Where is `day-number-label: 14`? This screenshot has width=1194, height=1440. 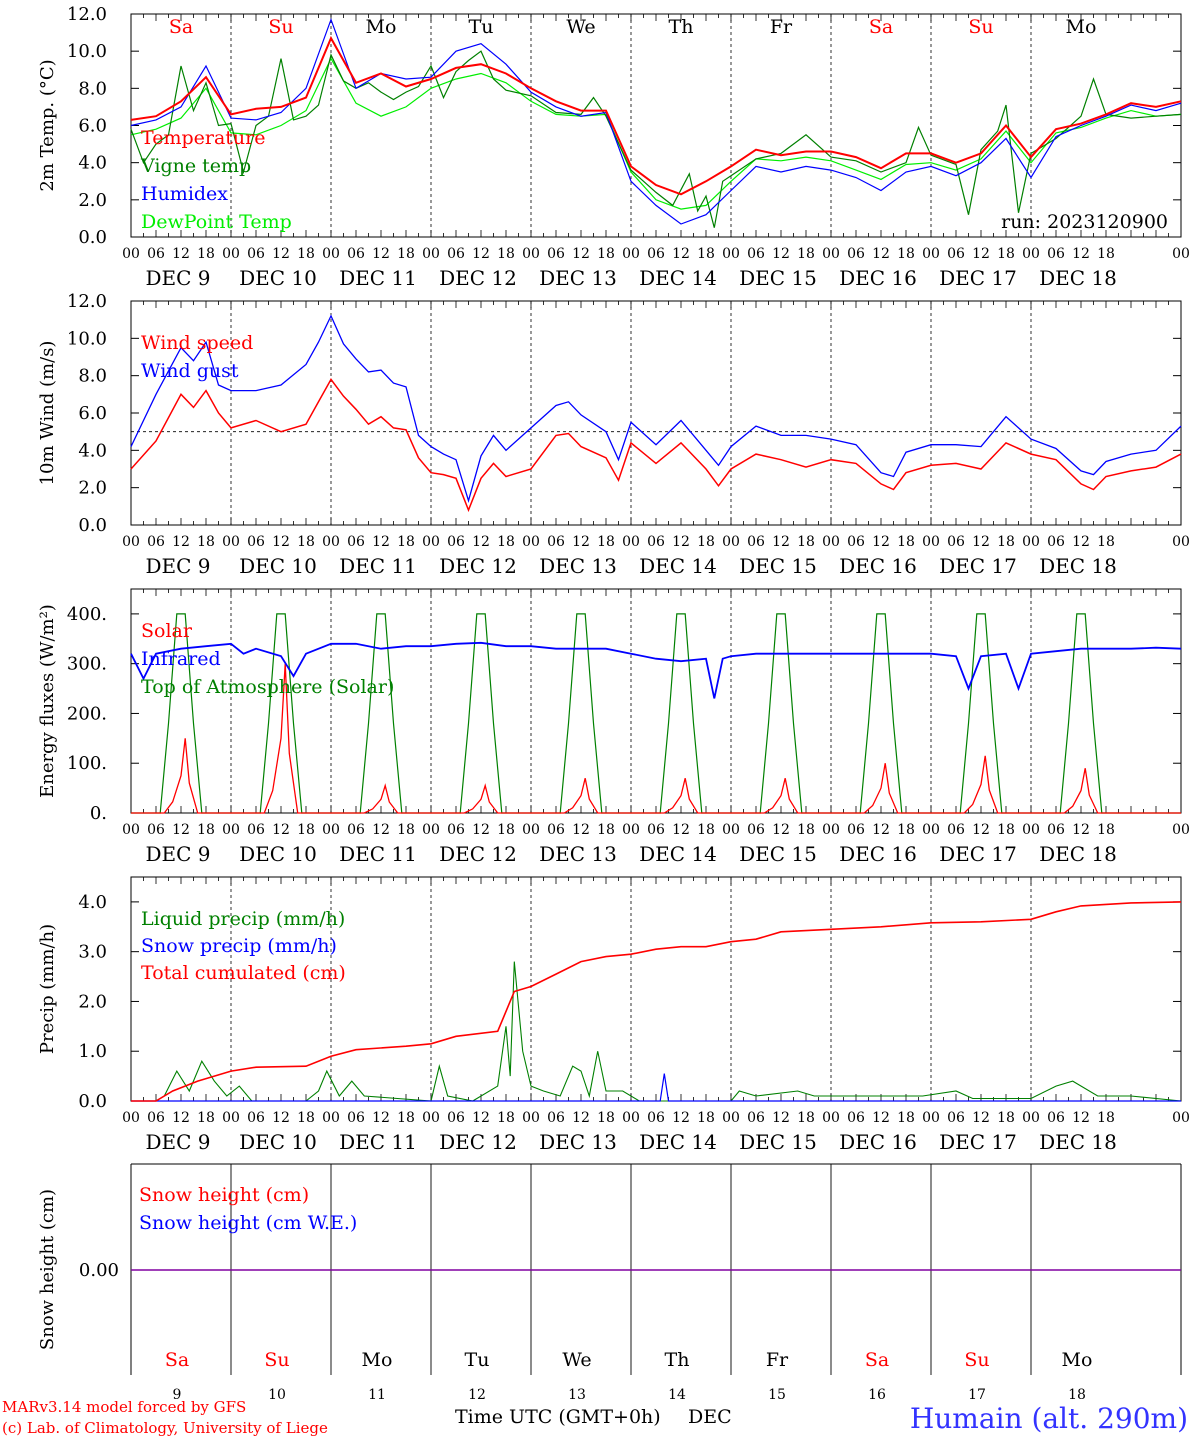 day-number-label: 14 is located at coordinates (677, 1395).